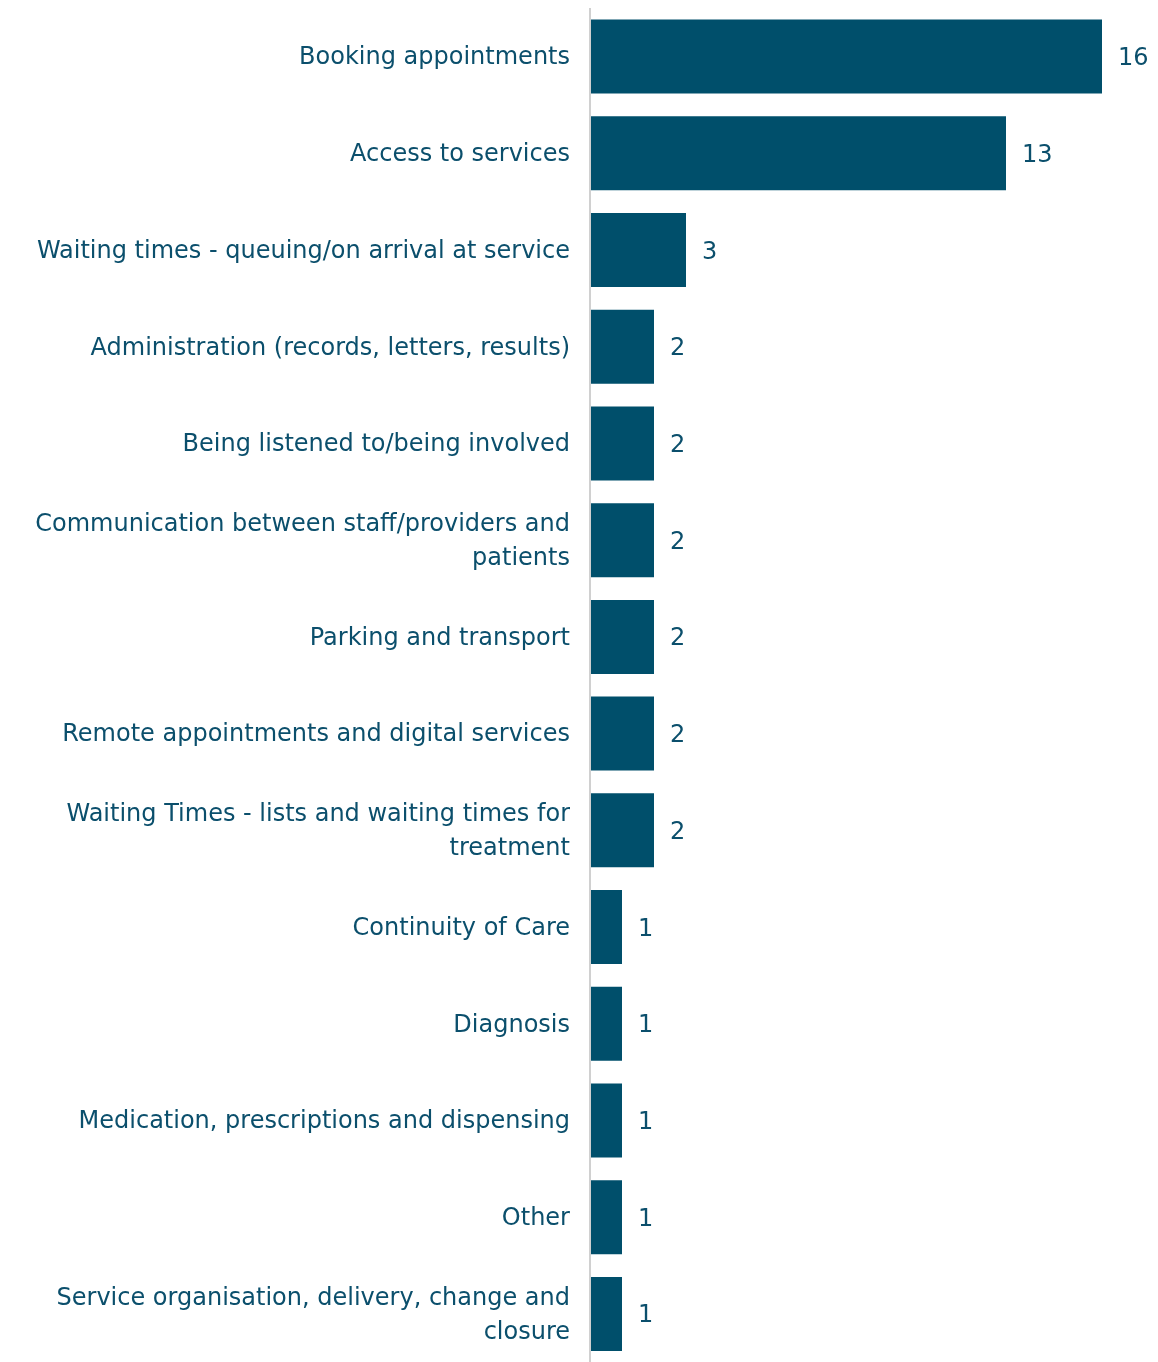 The width and height of the screenshot is (1158, 1362). Describe the element at coordinates (461, 927) in the screenshot. I see `y-tick-label: Continuity of Care` at that location.